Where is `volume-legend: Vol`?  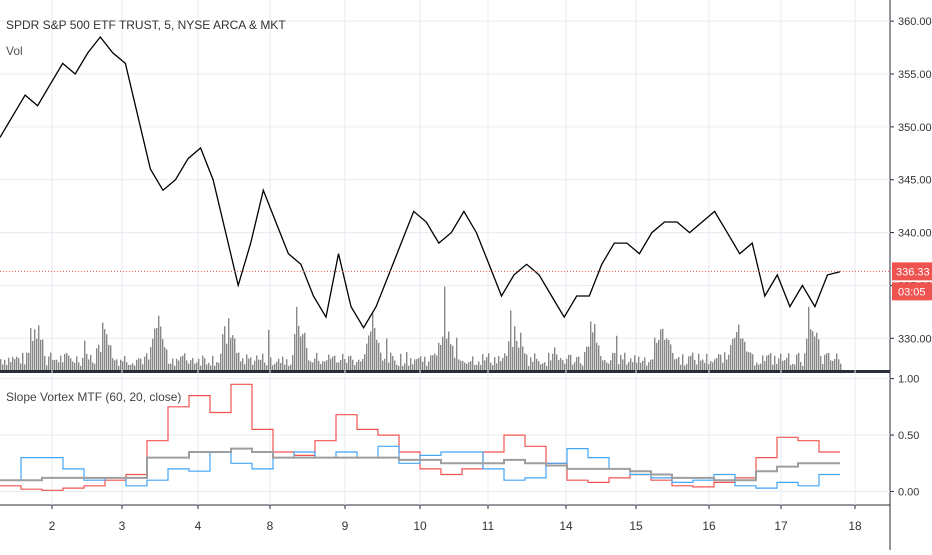
volume-legend: Vol is located at coordinates (14, 51).